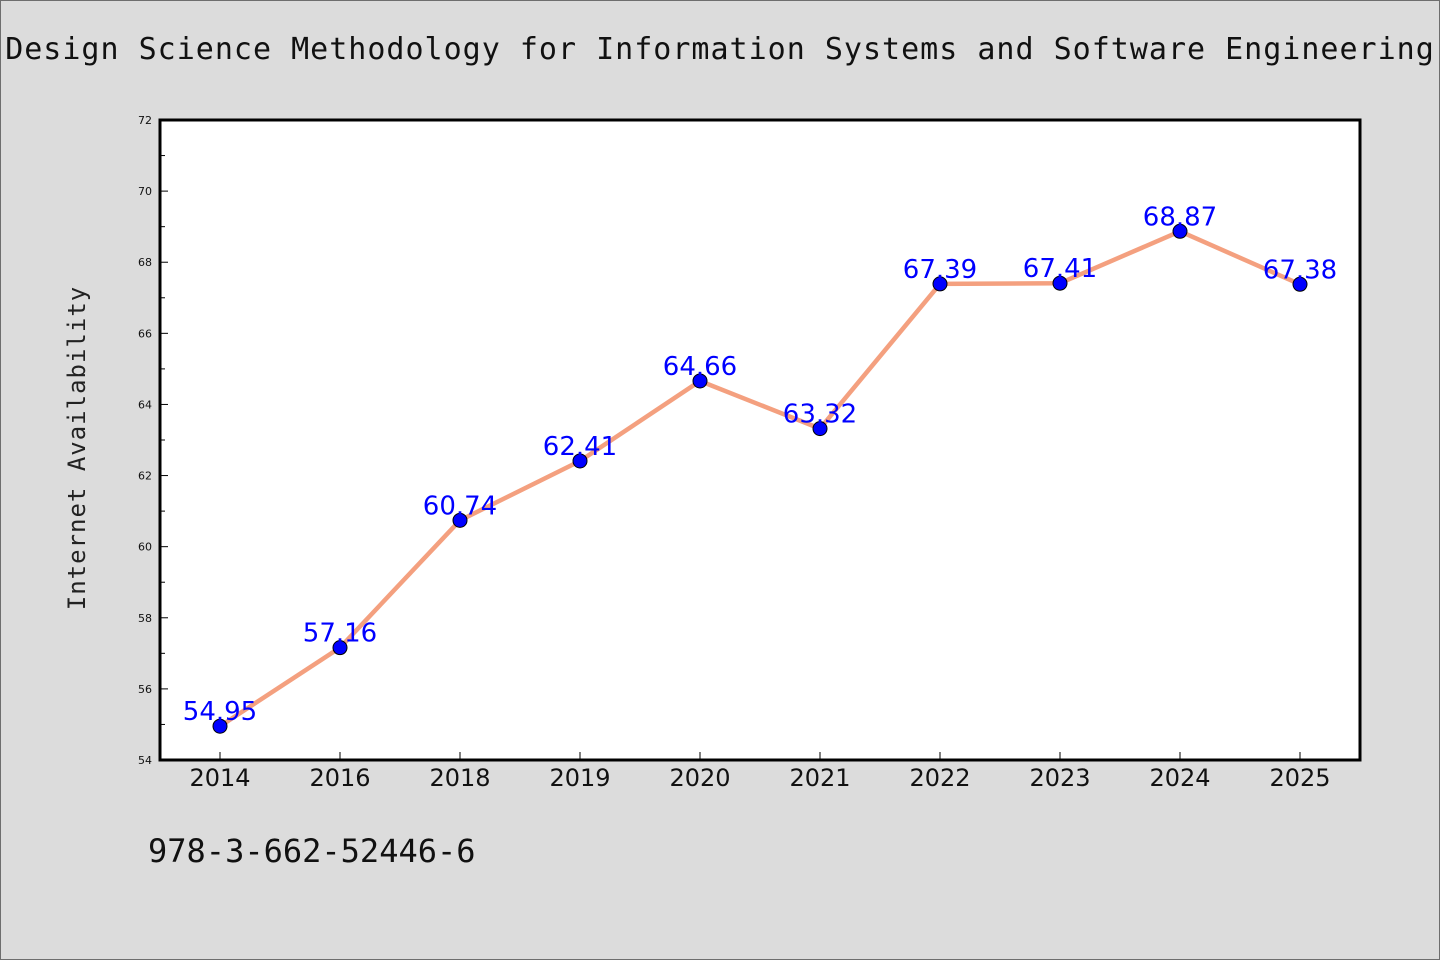 The width and height of the screenshot is (1440, 960). I want to click on data-label: 67.38, so click(1300, 270).